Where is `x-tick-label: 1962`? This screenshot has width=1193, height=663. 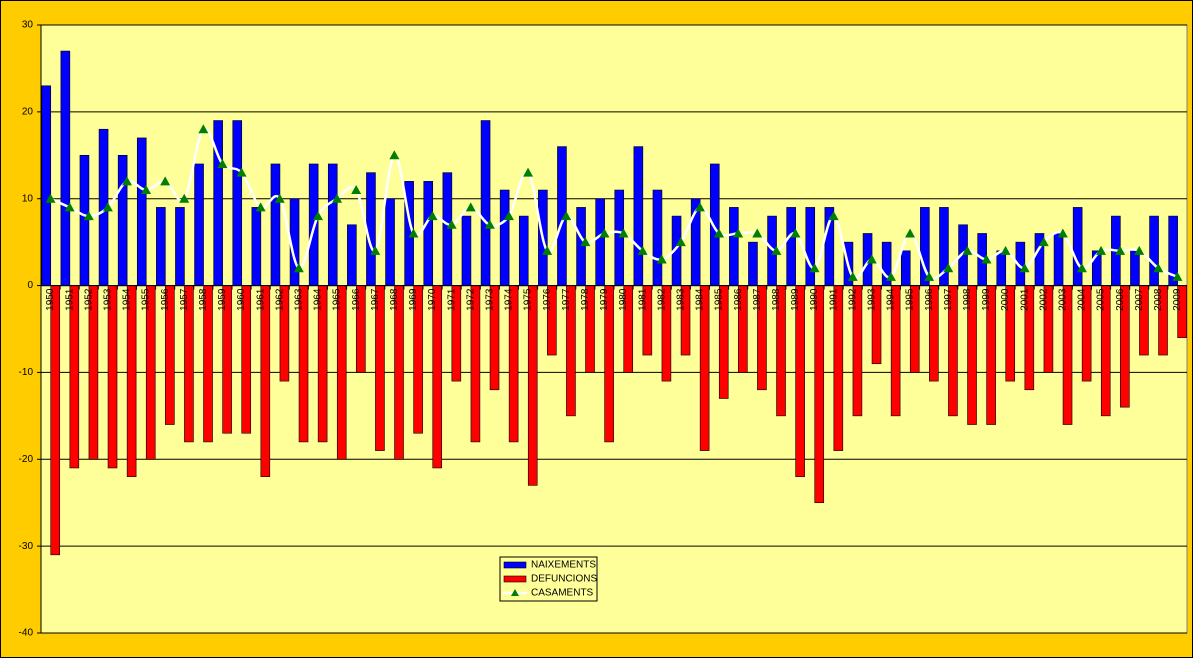
x-tick-label: 1962 is located at coordinates (279, 299).